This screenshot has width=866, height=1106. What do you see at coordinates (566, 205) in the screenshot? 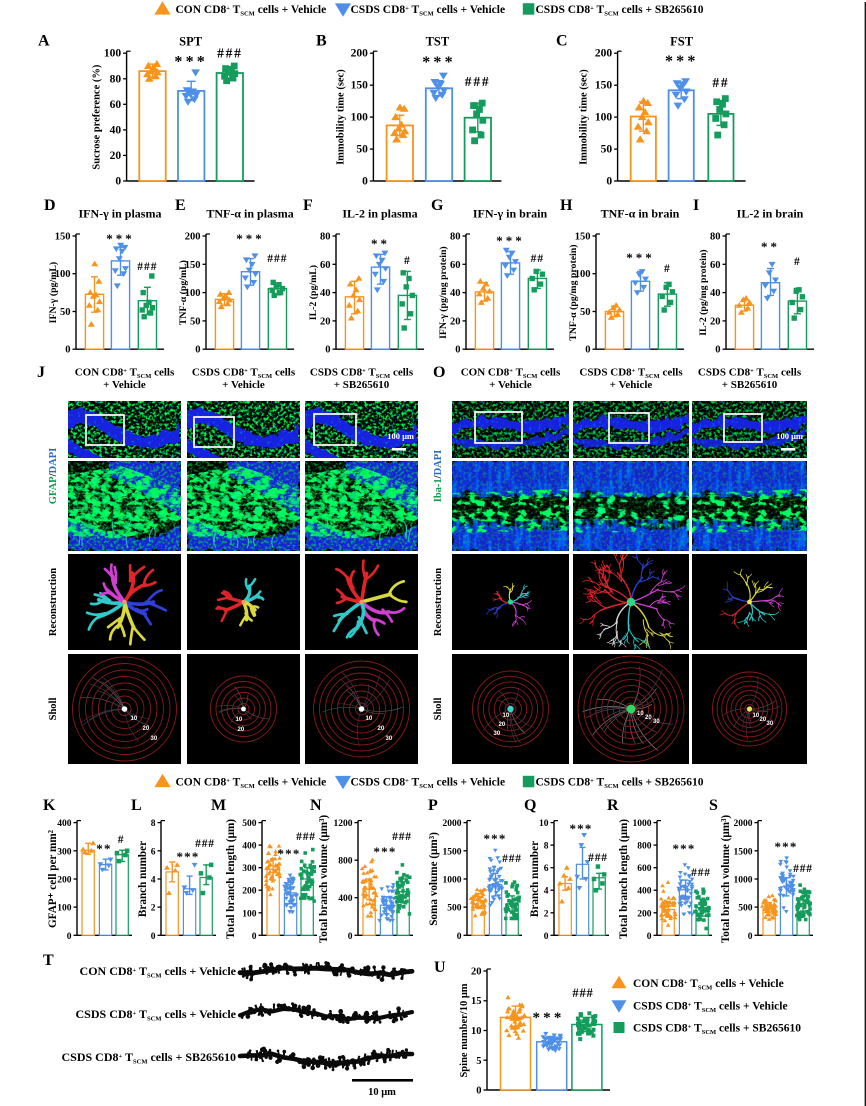
I see `svg-text: H` at bounding box center [566, 205].